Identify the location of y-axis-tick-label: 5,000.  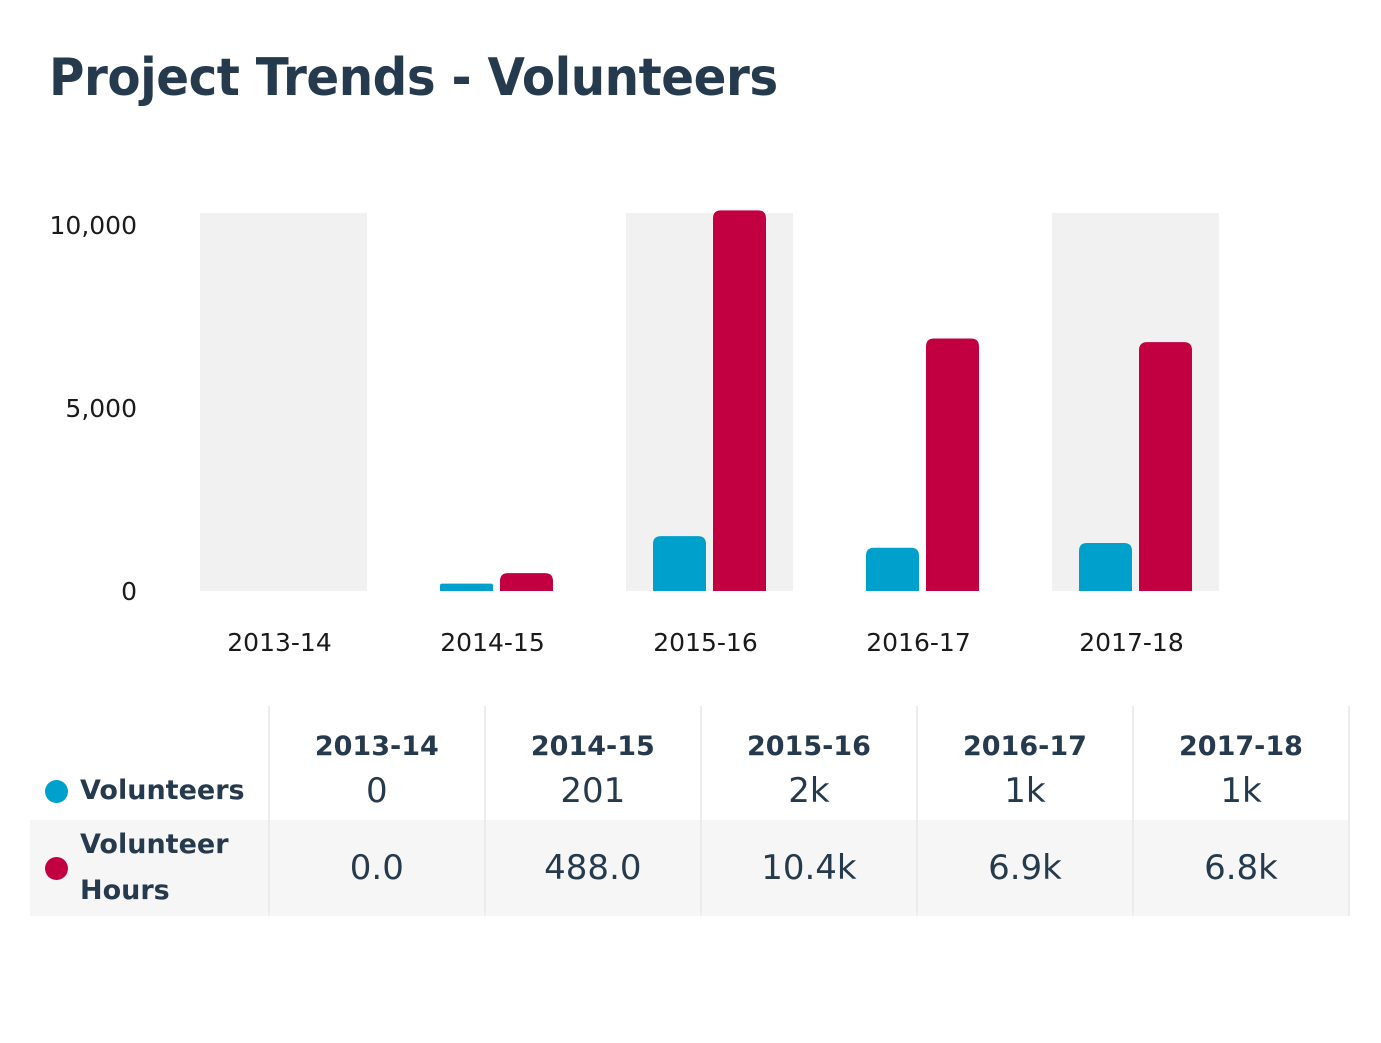
(101, 408).